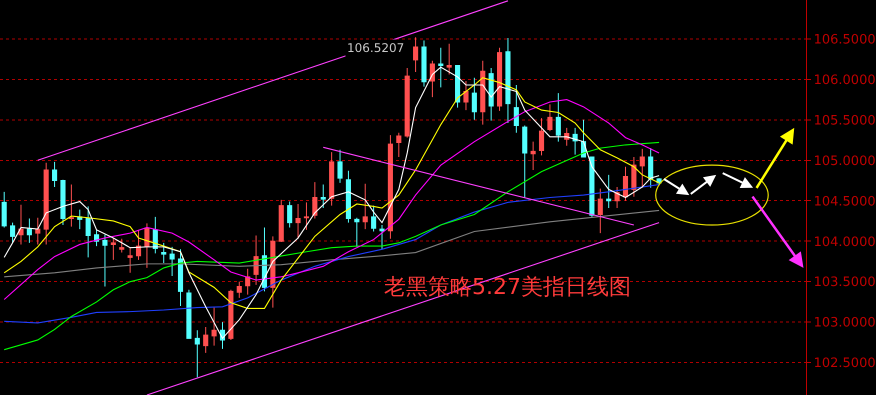 The image size is (876, 395). I want to click on annotation: 106.5207, so click(375, 48).